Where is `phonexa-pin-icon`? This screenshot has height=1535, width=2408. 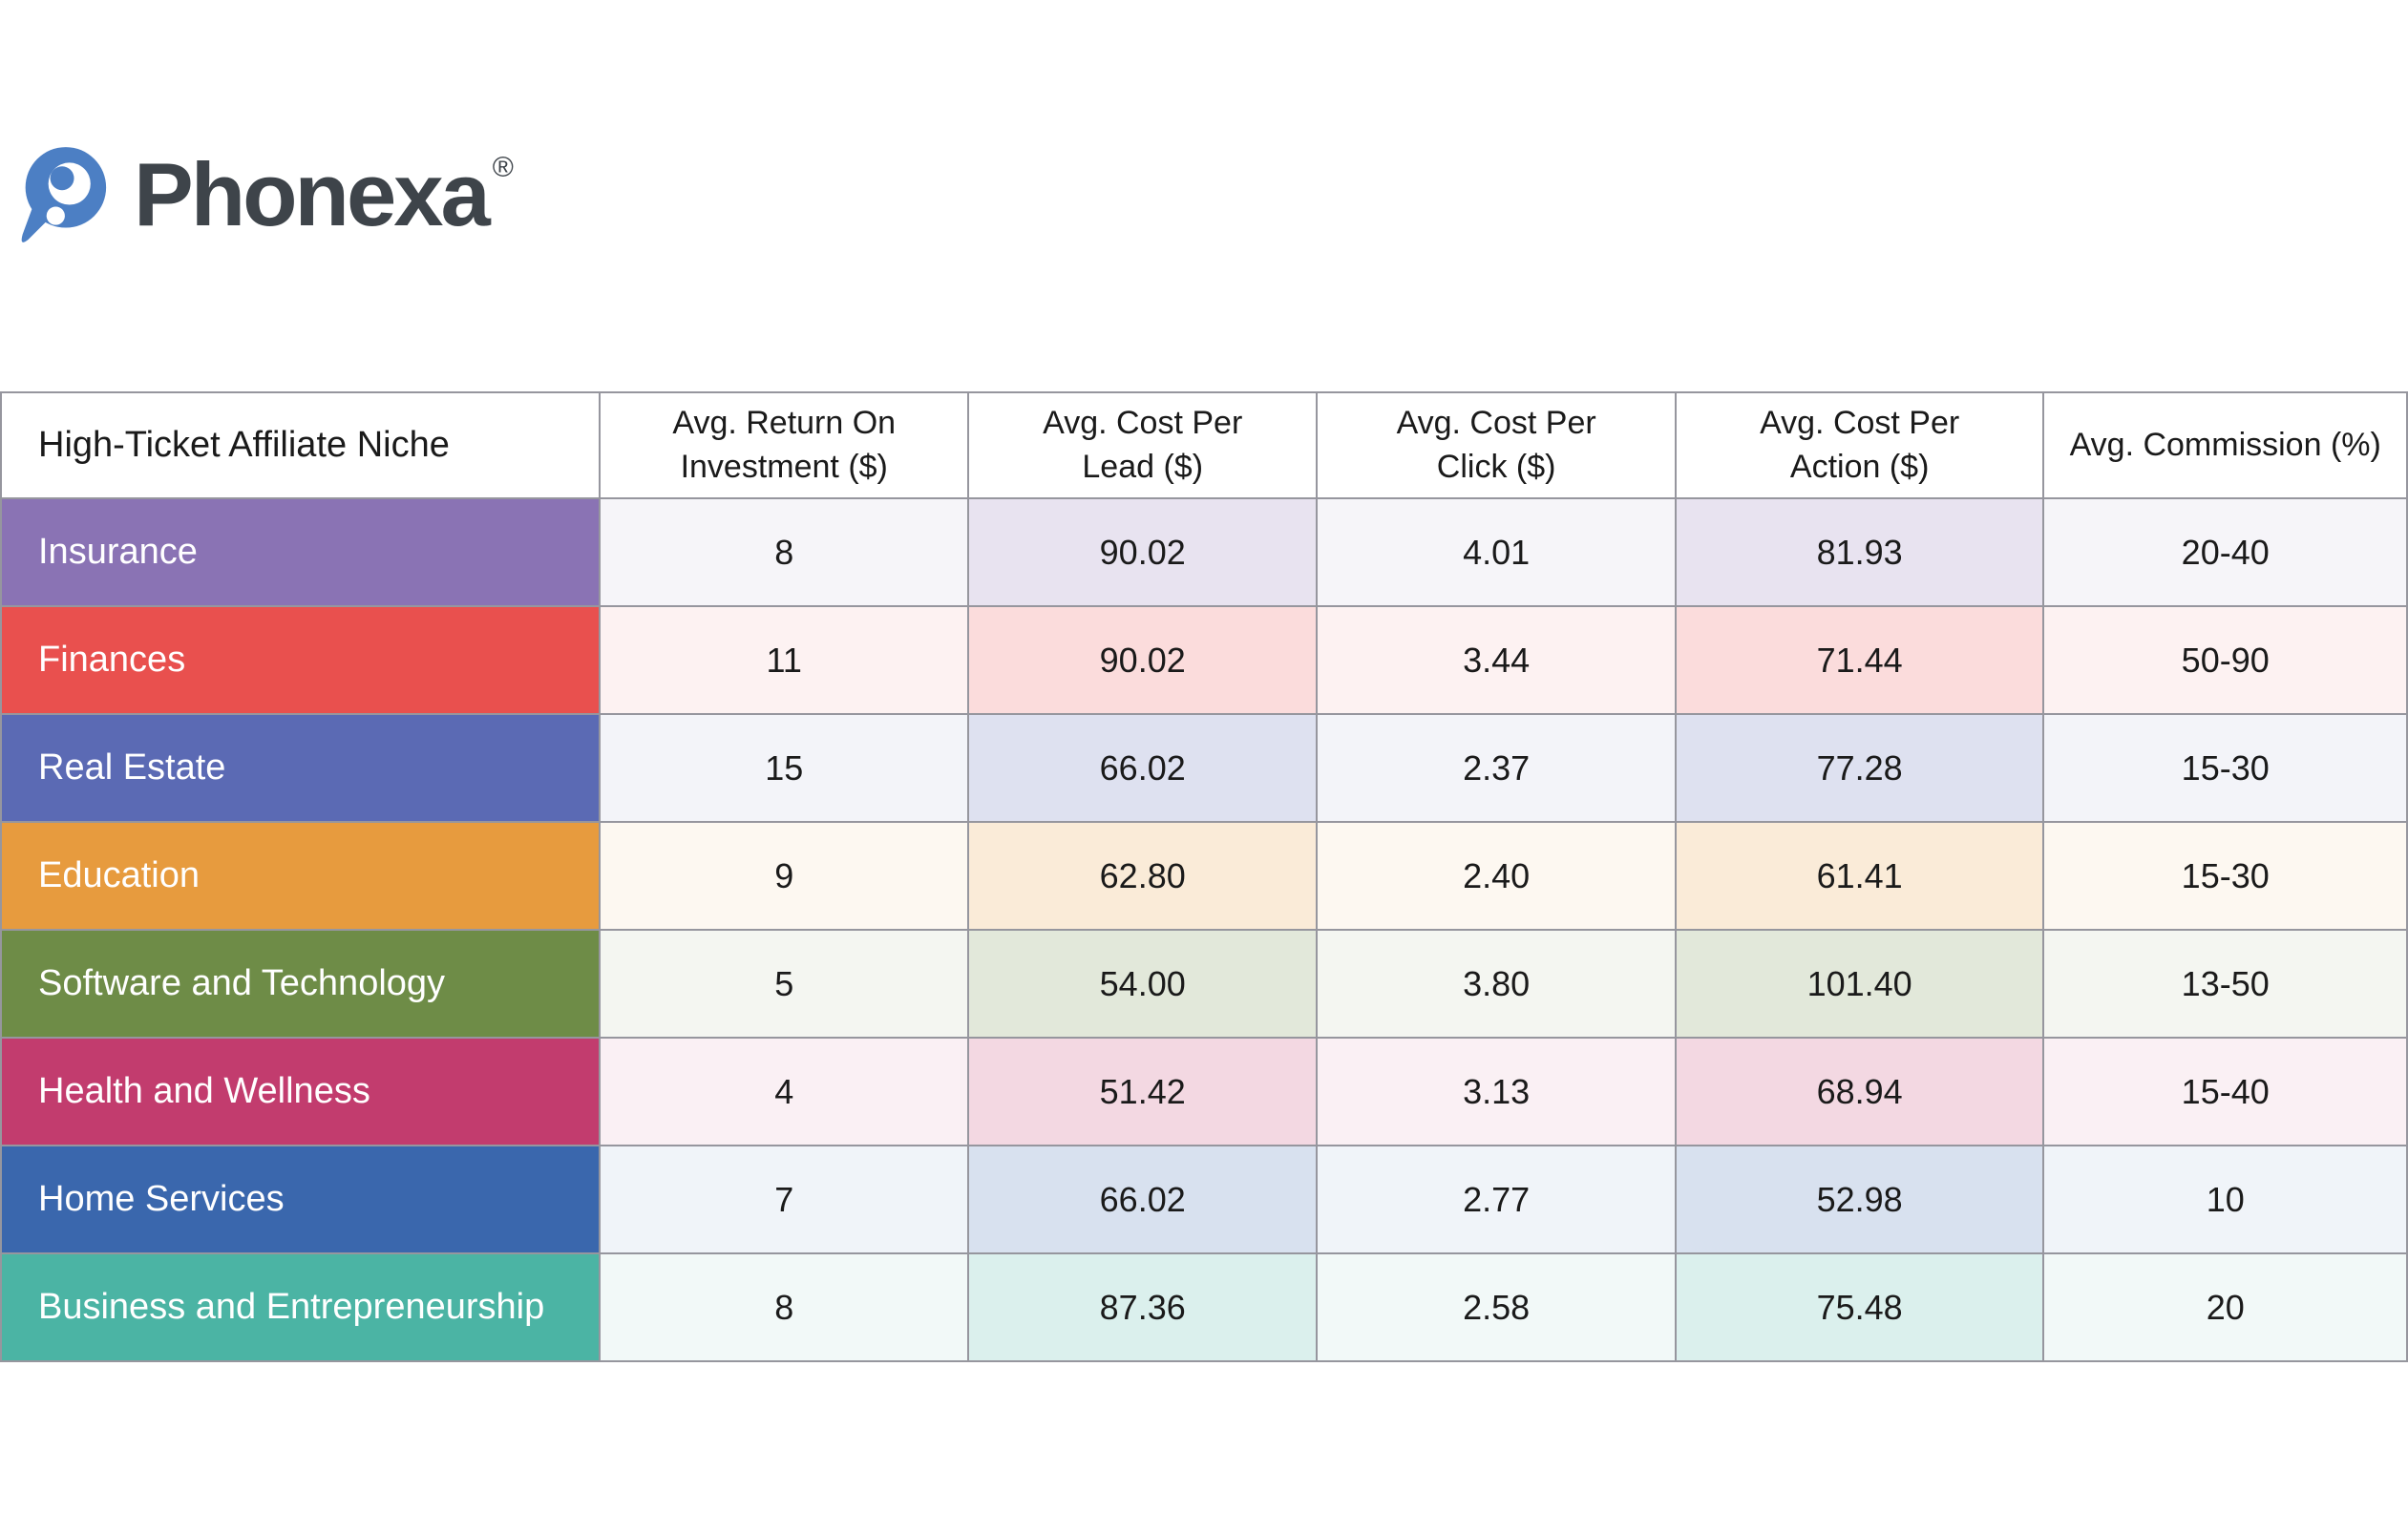 phonexa-pin-icon is located at coordinates (64, 194).